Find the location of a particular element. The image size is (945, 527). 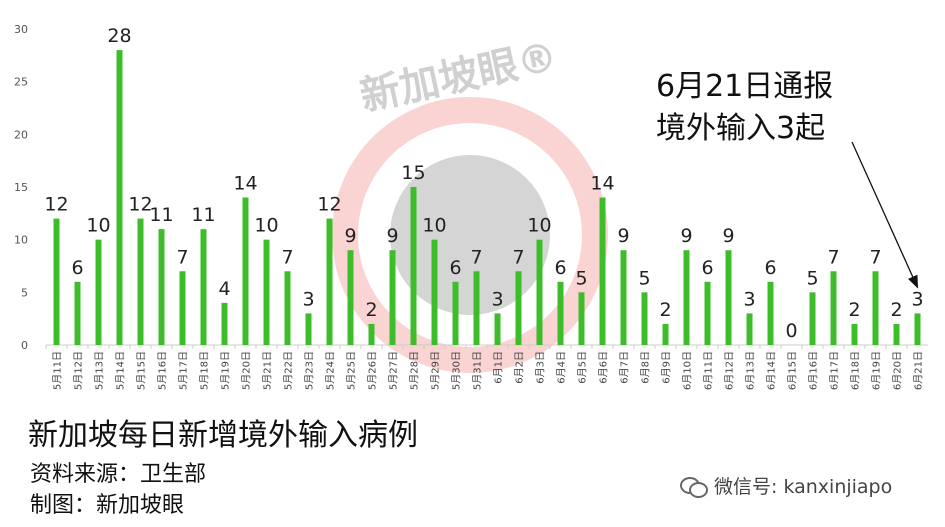

data-label: 15 is located at coordinates (413, 173).